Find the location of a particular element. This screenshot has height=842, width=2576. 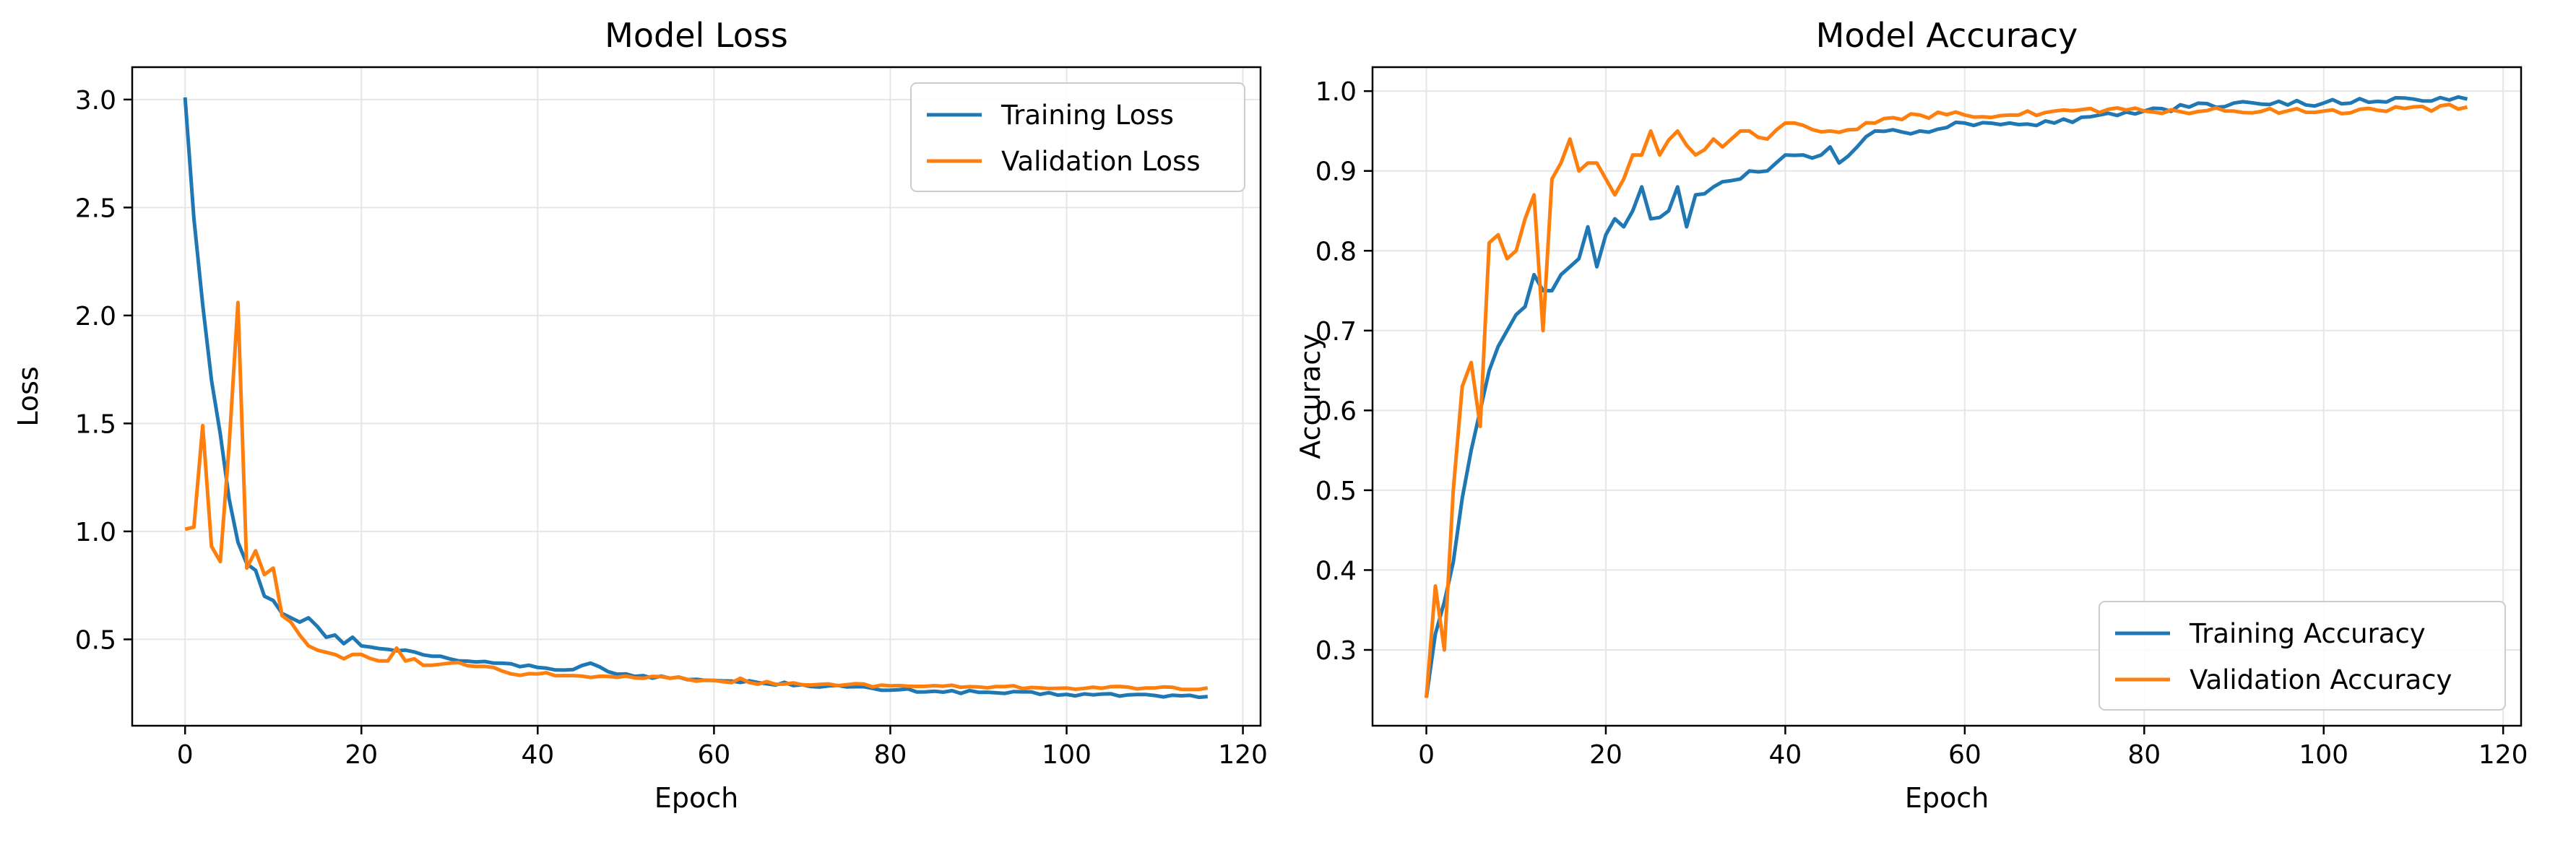

y-tick-label: 1.5 is located at coordinates (96, 424).